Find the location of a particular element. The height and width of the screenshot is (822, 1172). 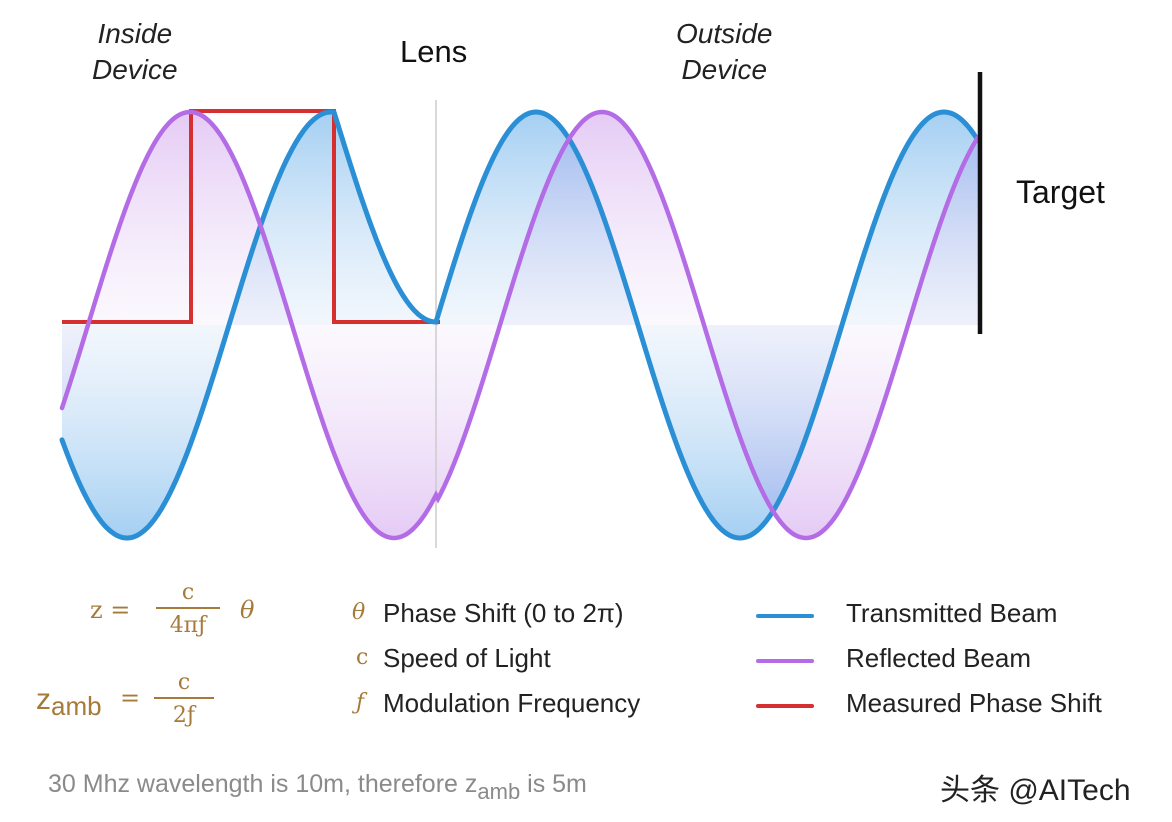

inside-device-label: Inside Device is located at coordinates (135, 52).